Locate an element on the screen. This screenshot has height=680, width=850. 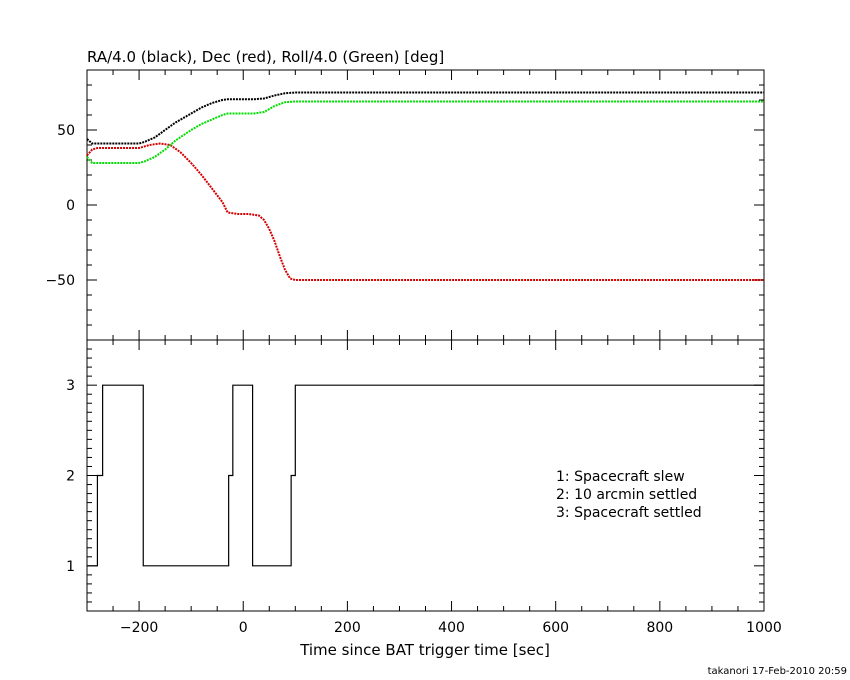
x-axis-label: Time since BAT trigger time [sec] is located at coordinates (424, 650).